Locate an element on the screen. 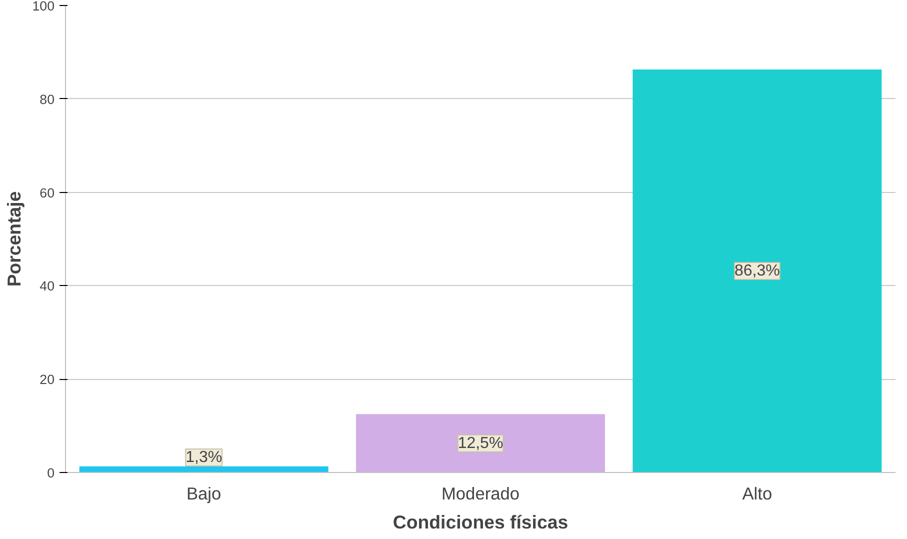 The height and width of the screenshot is (539, 907). data-label: 12,5% is located at coordinates (481, 443).